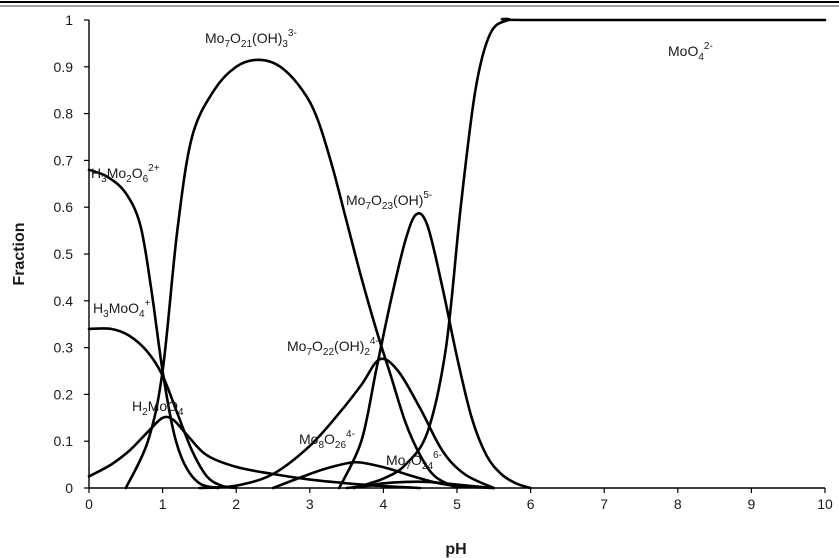 Image resolution: width=839 pixels, height=558 pixels. What do you see at coordinates (69, 488) in the screenshot?
I see `y-tick-label: 0` at bounding box center [69, 488].